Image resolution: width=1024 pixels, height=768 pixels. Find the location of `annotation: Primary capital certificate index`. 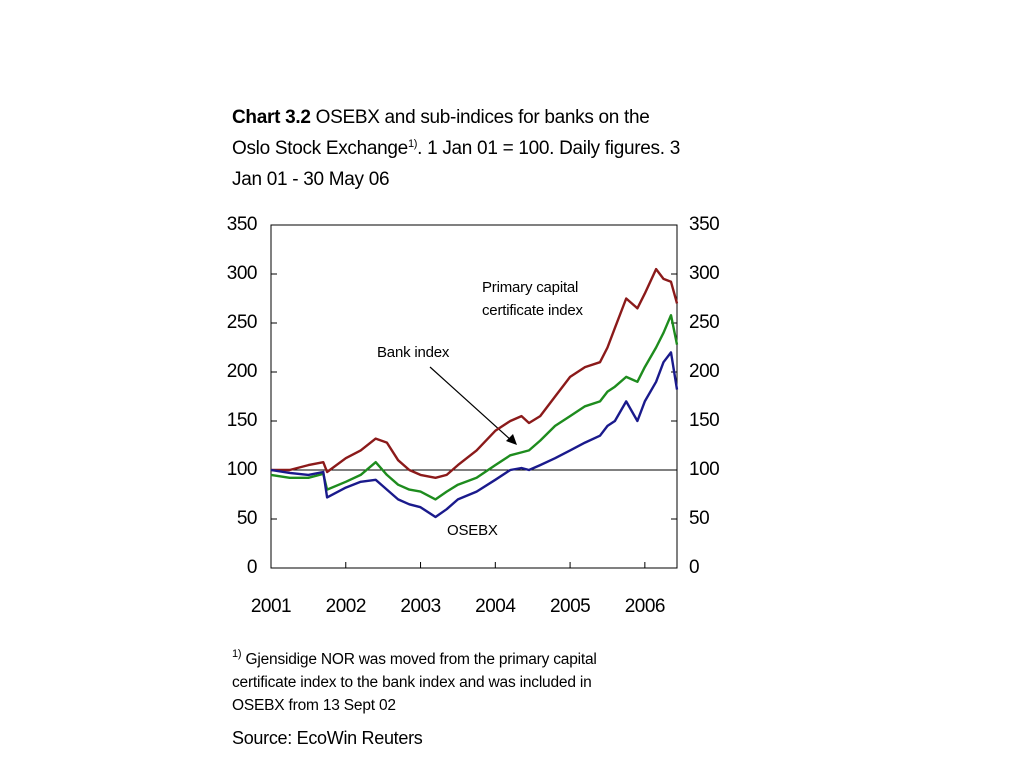

annotation: Primary capital certificate index is located at coordinates (532, 299).